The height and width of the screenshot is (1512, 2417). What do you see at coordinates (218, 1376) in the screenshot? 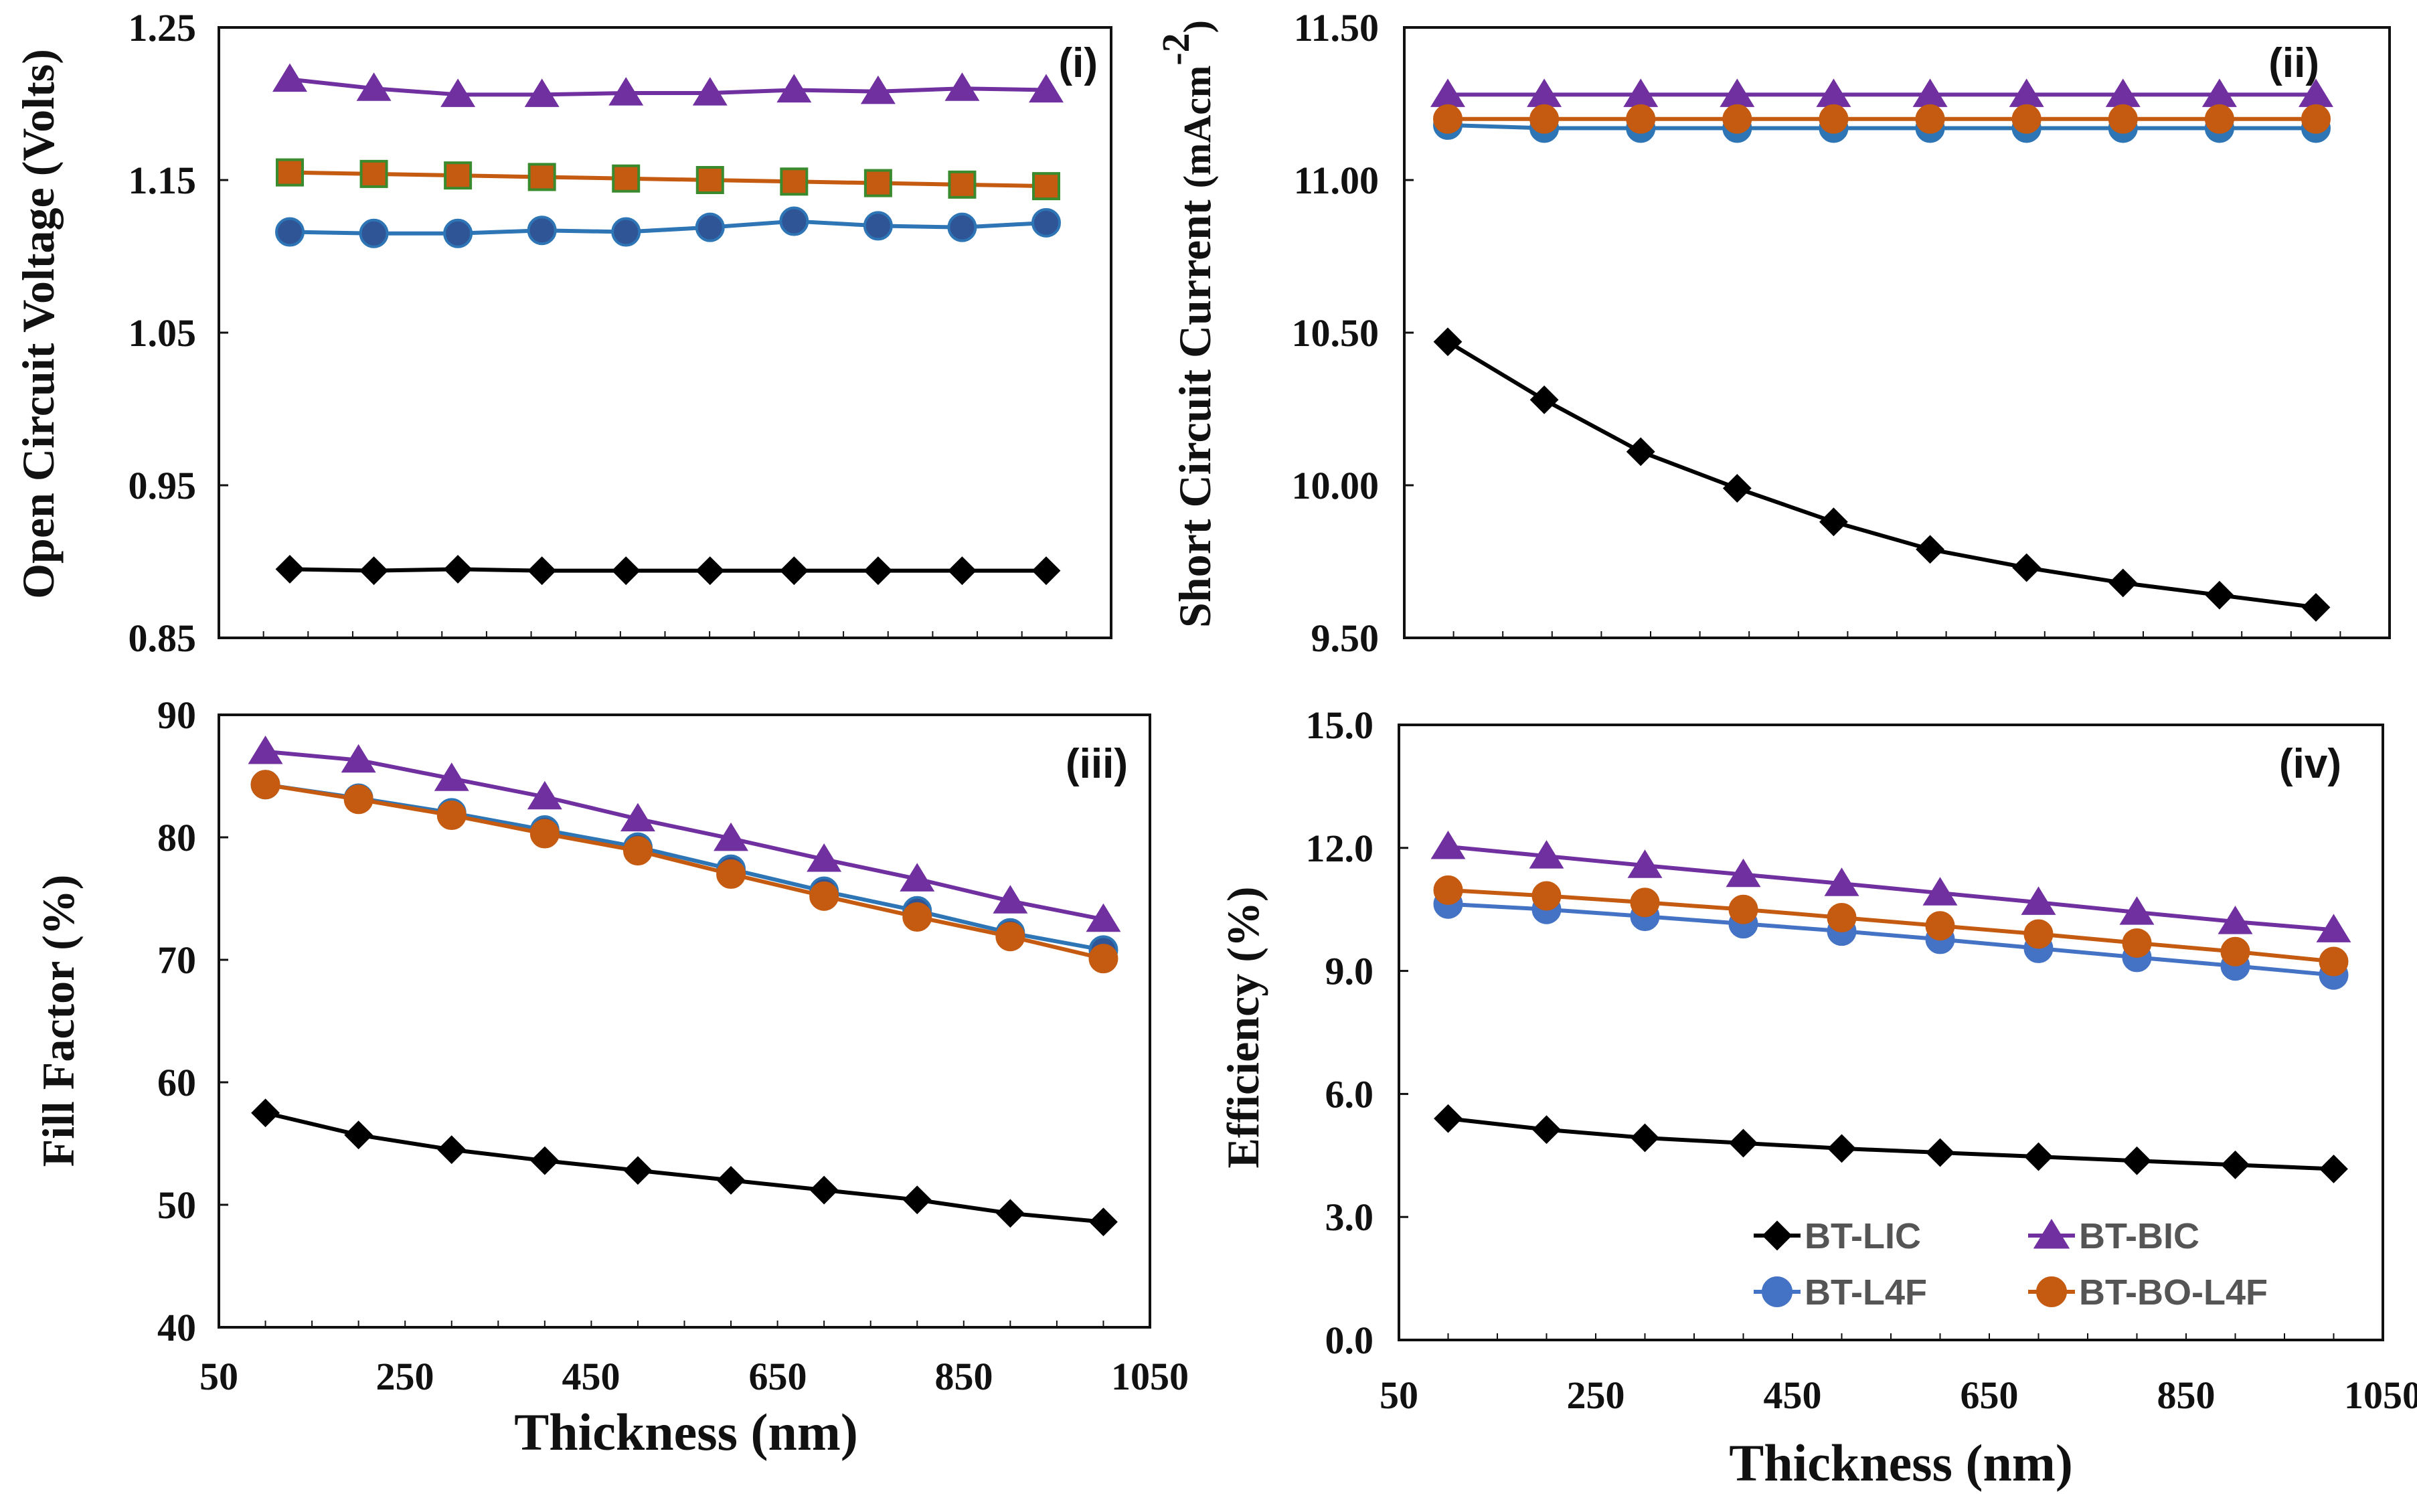
I see `panel-iii-xtick-label: 50` at bounding box center [218, 1376].